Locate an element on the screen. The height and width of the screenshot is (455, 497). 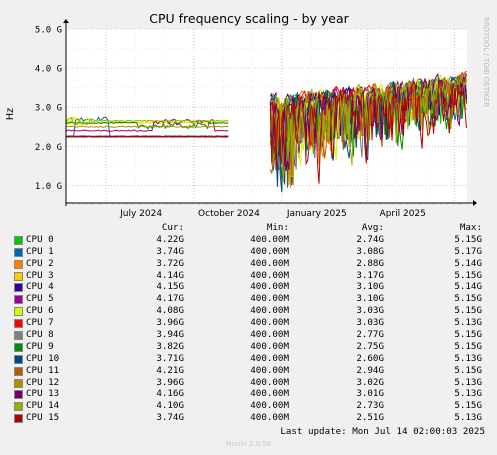
legend-cur: 4.22G is located at coordinates (170, 239).